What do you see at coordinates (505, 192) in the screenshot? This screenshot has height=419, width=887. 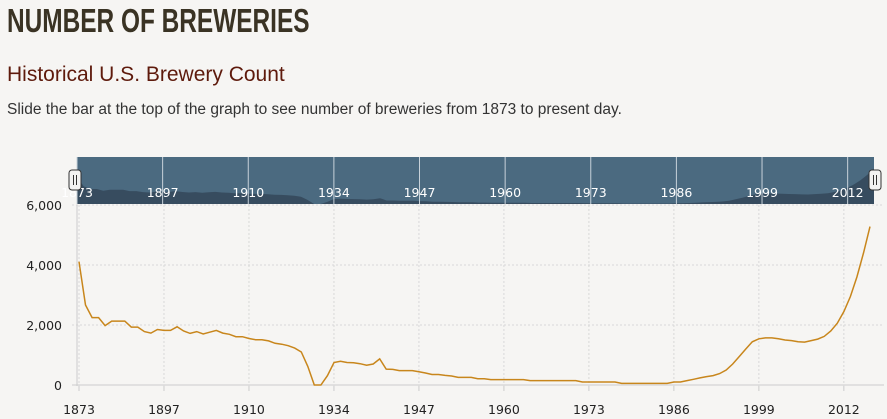 I see `navigator-tick-label: 1960` at bounding box center [505, 192].